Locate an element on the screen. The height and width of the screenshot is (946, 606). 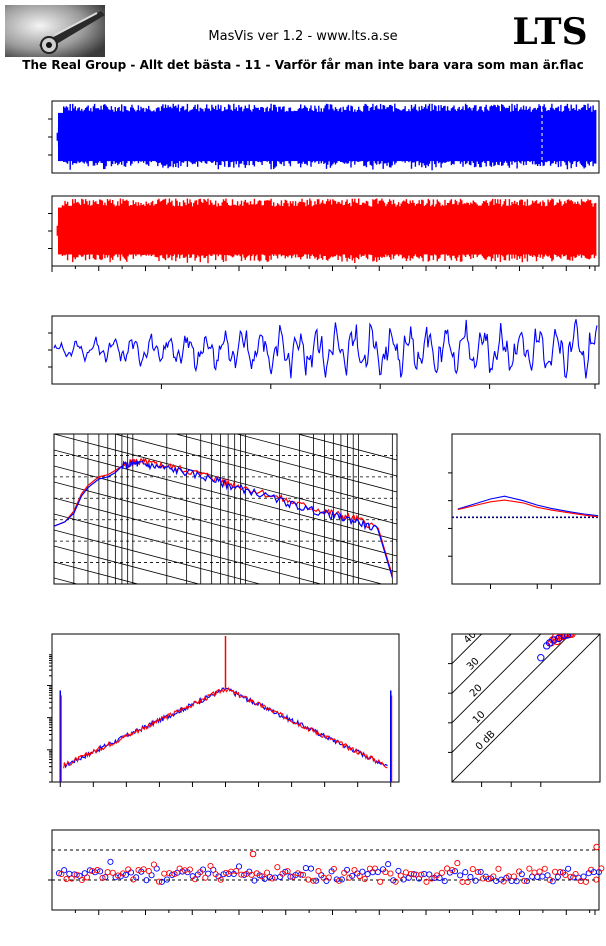
loudest-waveform-line is located at coordinates (325, 349).